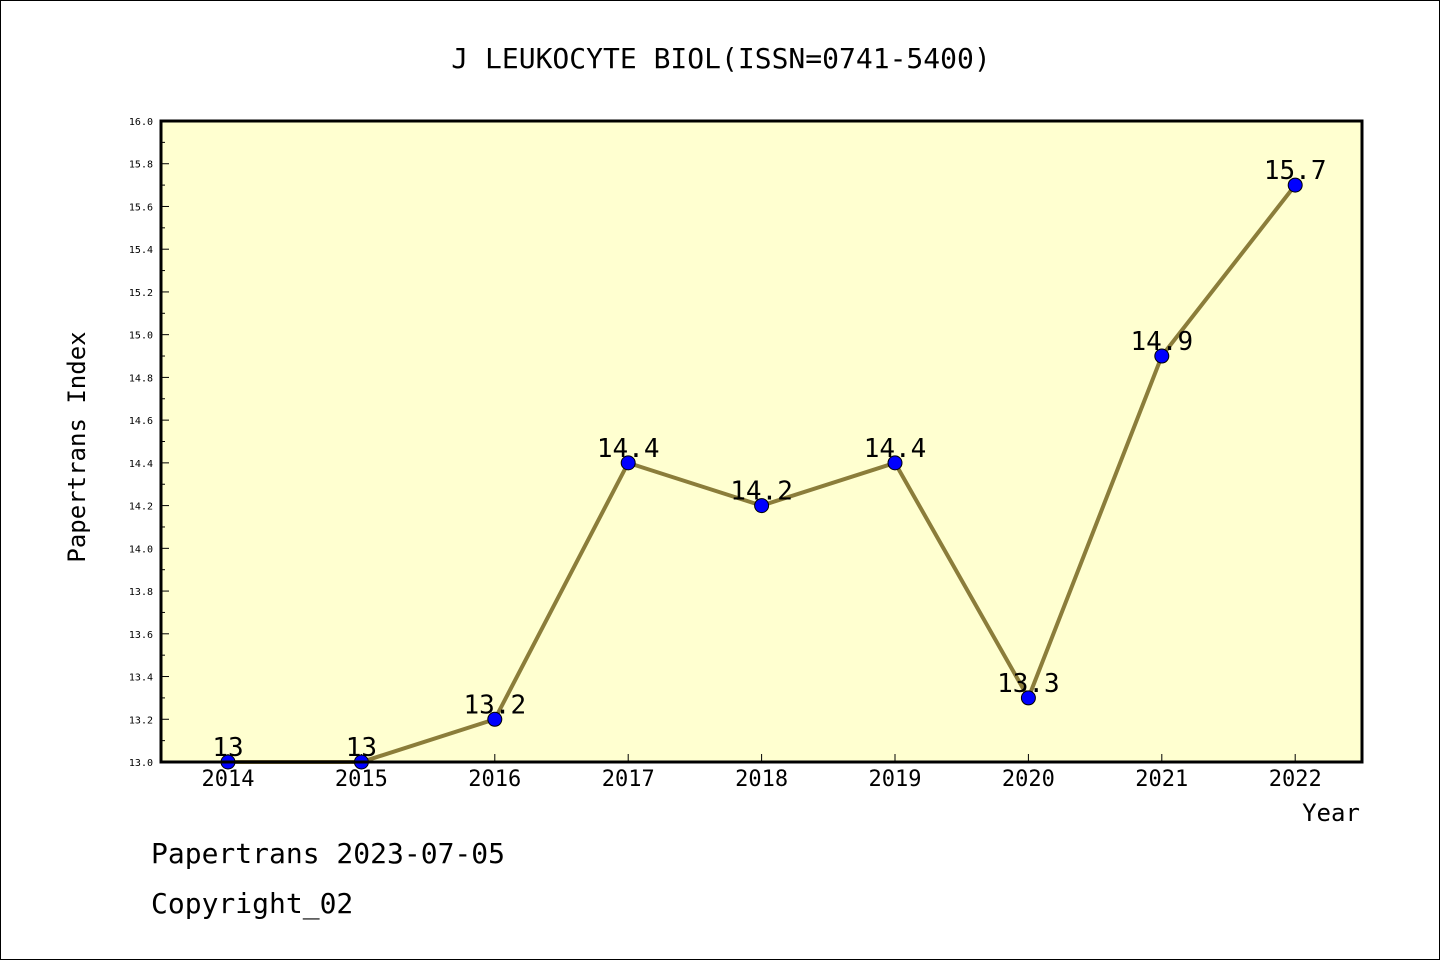 The height and width of the screenshot is (961, 1440). I want to click on x-tick-label: 2015, so click(361, 779).